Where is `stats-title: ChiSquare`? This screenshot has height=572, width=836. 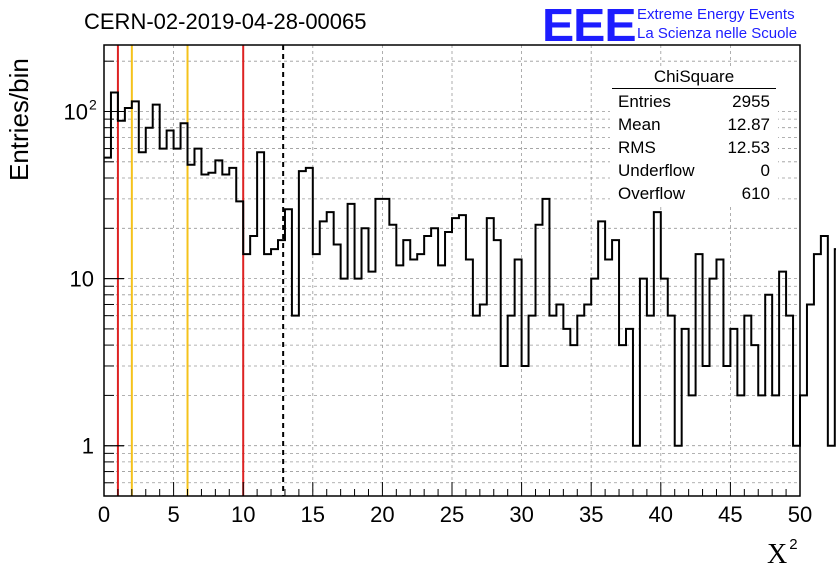
stats-title: ChiSquare is located at coordinates (694, 78).